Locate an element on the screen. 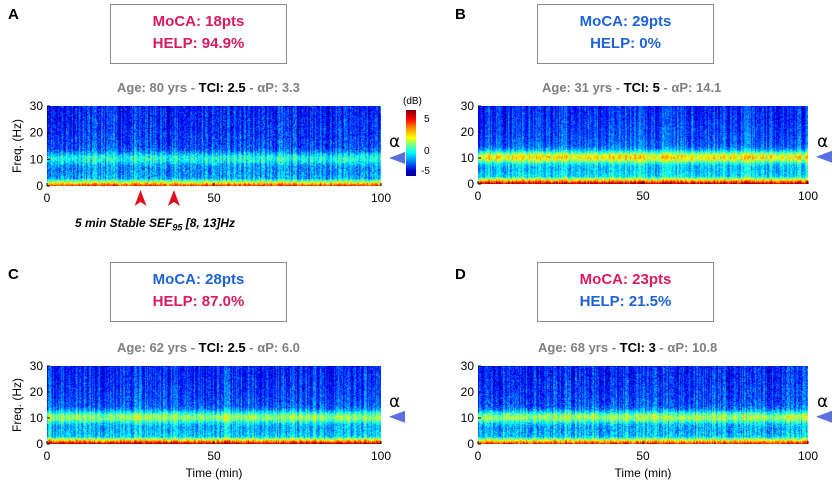  colorbar-unit: (dB) is located at coordinates (412, 101).